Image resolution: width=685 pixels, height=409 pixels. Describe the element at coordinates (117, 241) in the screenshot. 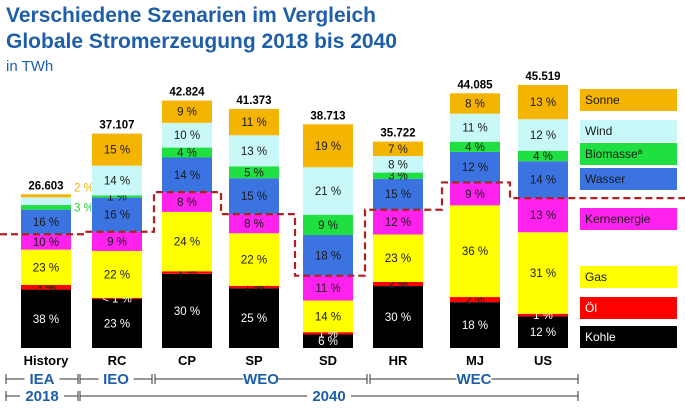

I see `bar-segment-rc-kernenergie` at that location.